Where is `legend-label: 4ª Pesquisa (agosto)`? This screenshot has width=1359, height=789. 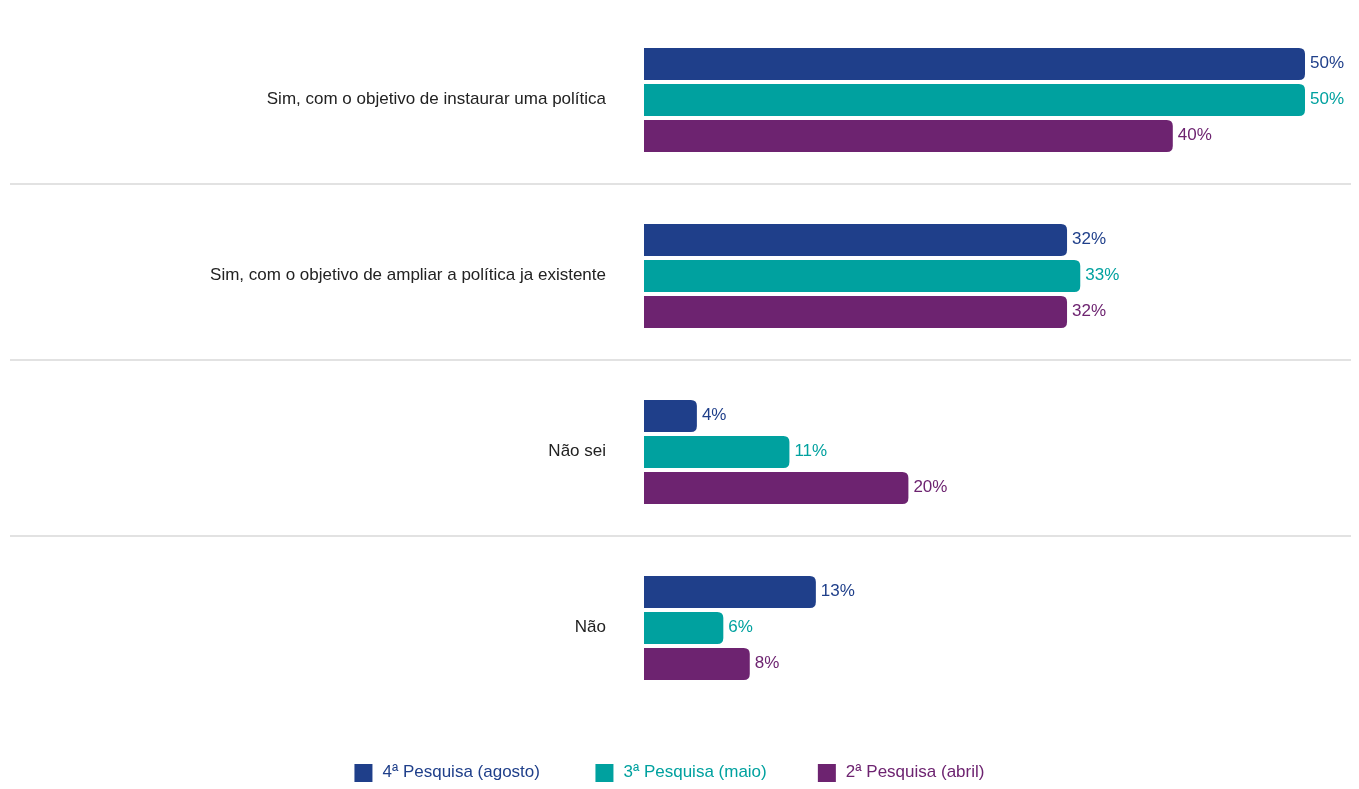 legend-label: 4ª Pesquisa (agosto) is located at coordinates (461, 772).